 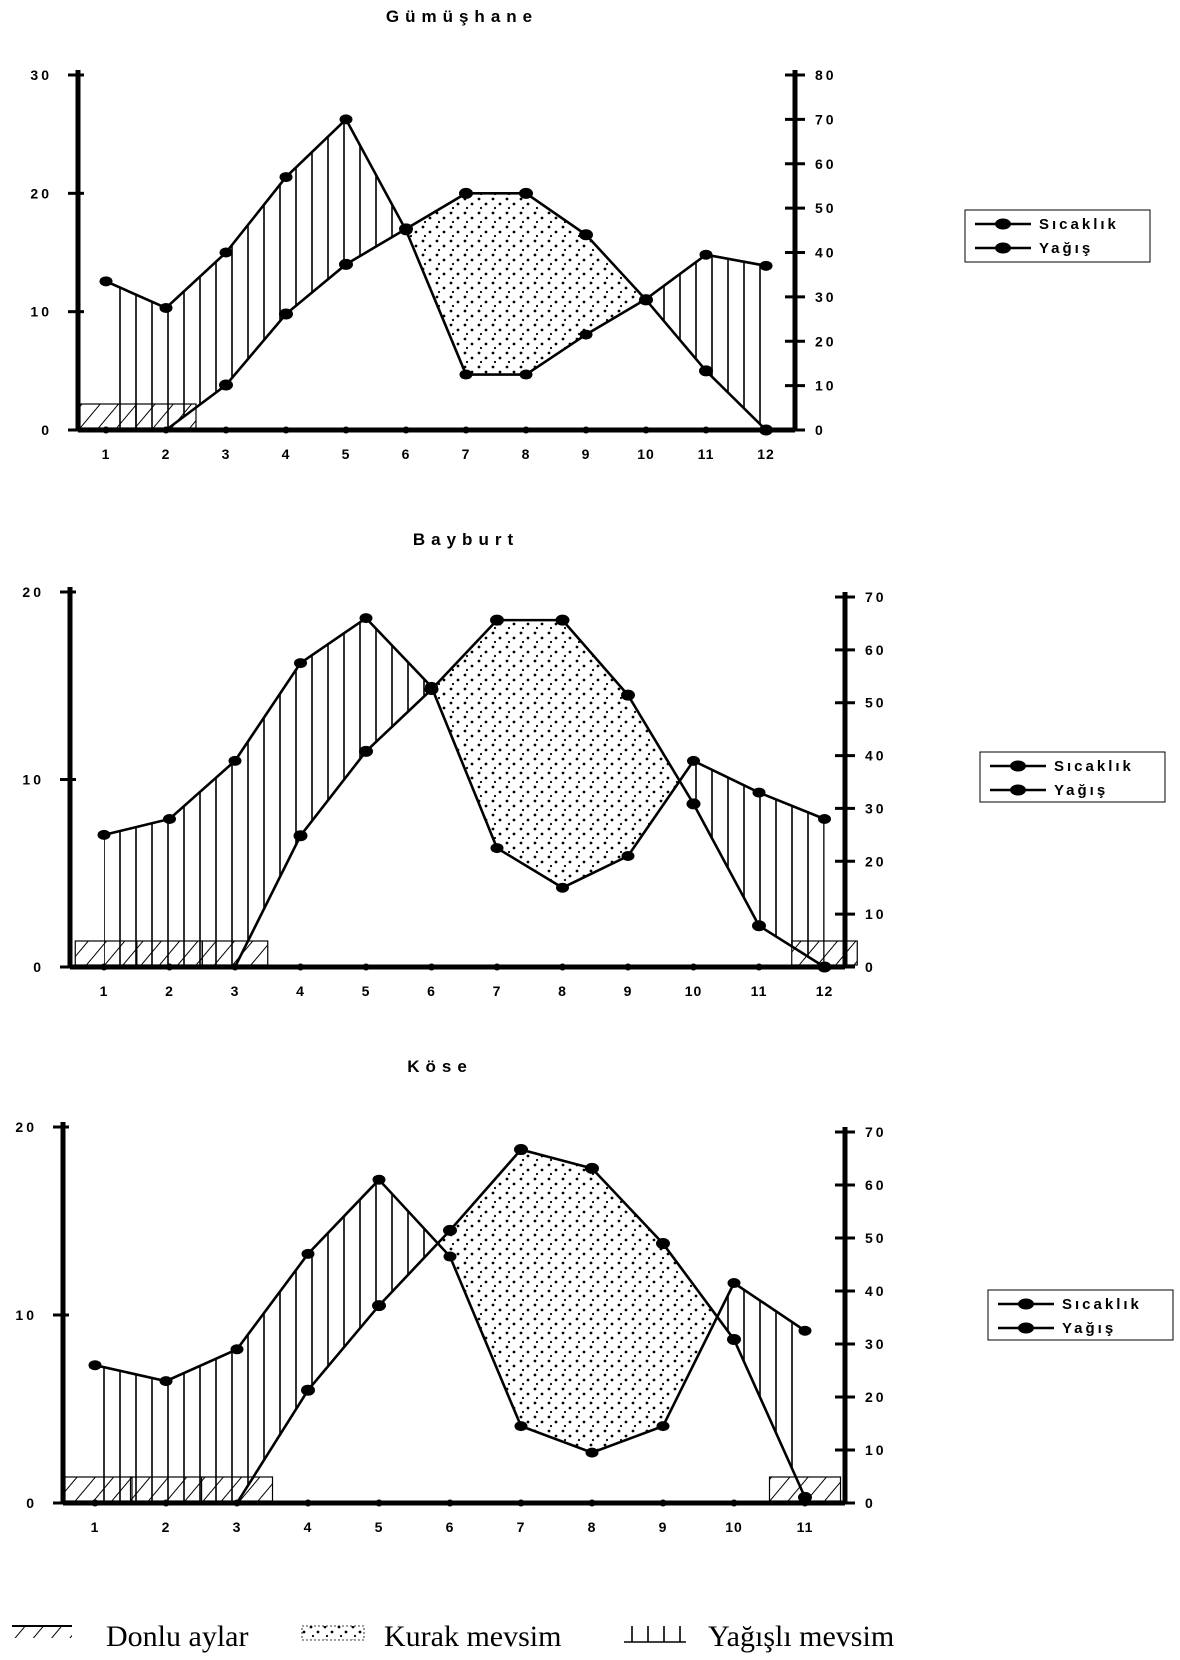 I want to click on right-tick-label: 80, so click(x=826, y=75).